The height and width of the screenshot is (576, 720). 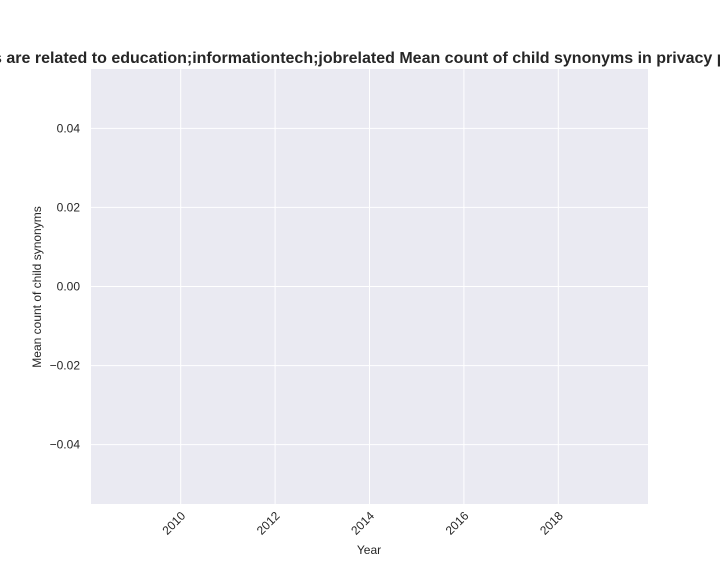 I want to click on x-axis-ticks: 2010 2012 2014 2016 2018, so click(x=362, y=523).